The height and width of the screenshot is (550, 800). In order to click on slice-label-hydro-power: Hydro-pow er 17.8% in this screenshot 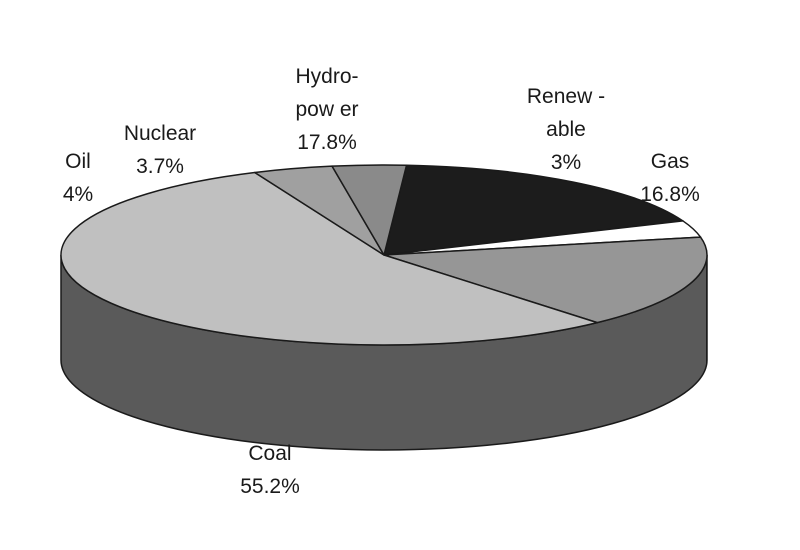, I will do `click(326, 109)`.